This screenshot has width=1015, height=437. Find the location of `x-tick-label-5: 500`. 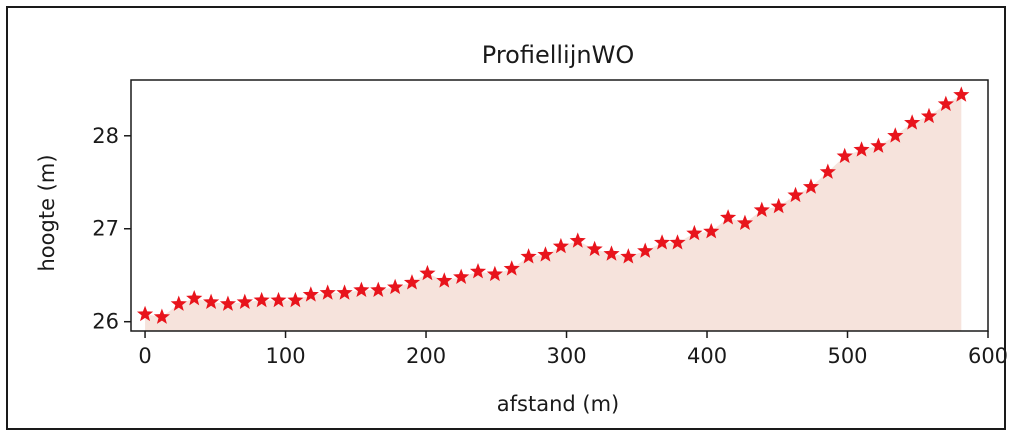

x-tick-label-5: 500 is located at coordinates (847, 356).